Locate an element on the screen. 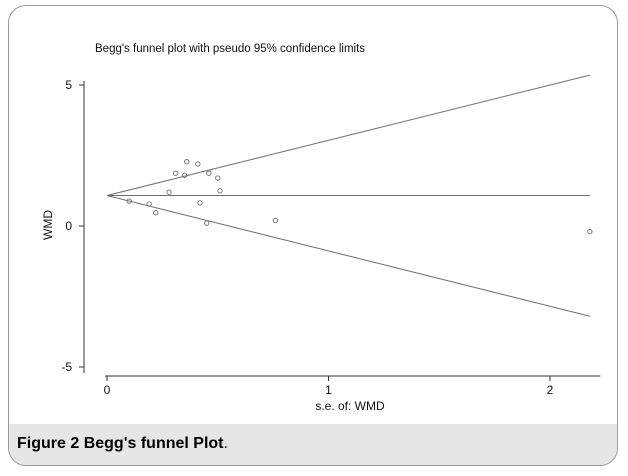 The width and height of the screenshot is (628, 476). x-axis-label: s.e. of: WMD is located at coordinates (350, 406).